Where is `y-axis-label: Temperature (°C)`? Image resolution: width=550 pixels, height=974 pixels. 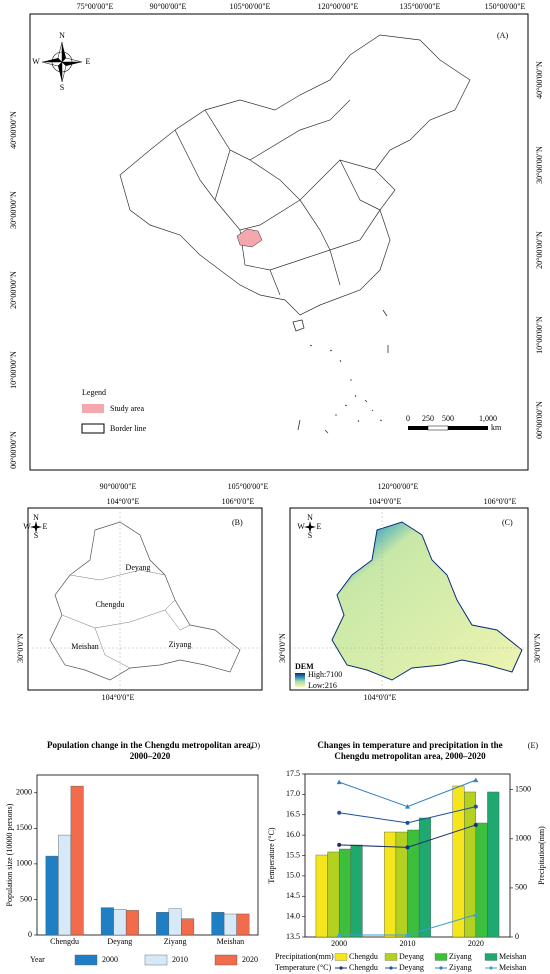 y-axis-label: Temperature (°C) is located at coordinates (271, 855).